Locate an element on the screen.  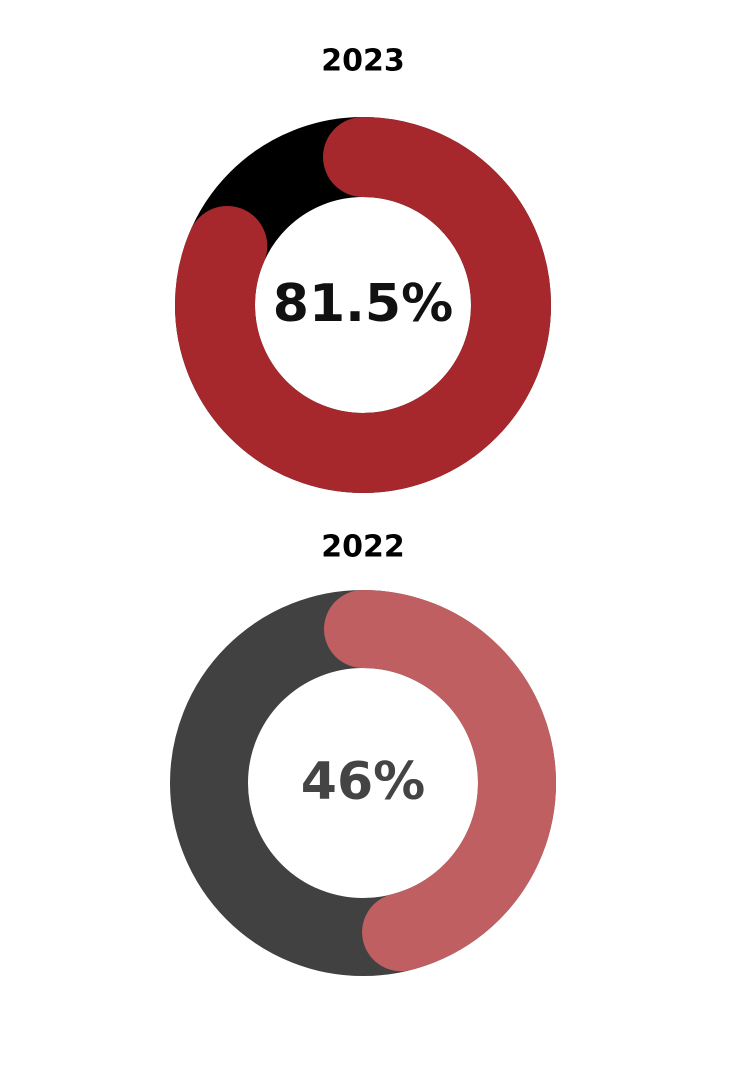
chart-title: 2023 is located at coordinates (363, 61).